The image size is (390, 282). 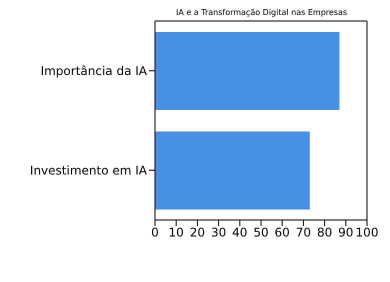 I want to click on x-tick-label: 80, so click(x=324, y=233).